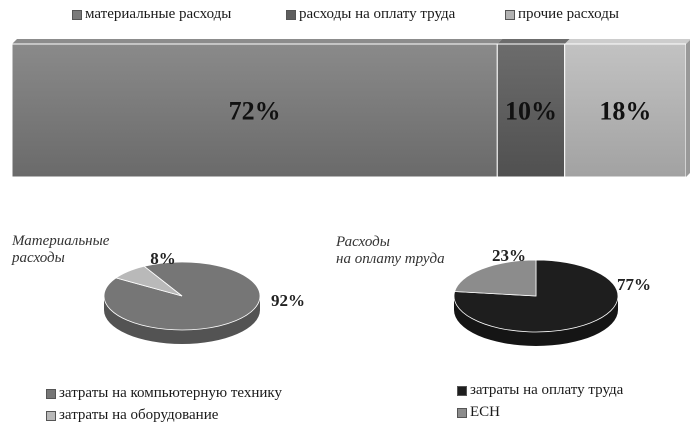 Image resolution: width=690 pixels, height=429 pixels. Describe the element at coordinates (547, 390) in the screenshot. I see `legend-label-wages: затраты на оплату труда` at that location.